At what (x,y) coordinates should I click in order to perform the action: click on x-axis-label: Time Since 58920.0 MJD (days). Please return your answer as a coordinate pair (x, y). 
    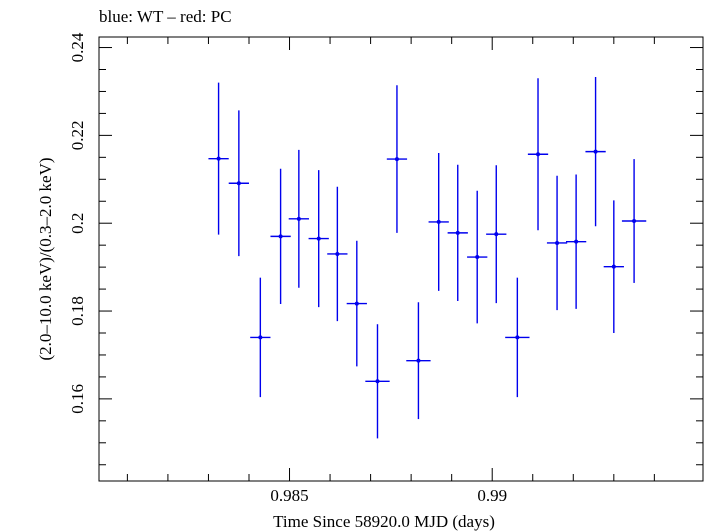
    Looking at the image, I should click on (384, 521).